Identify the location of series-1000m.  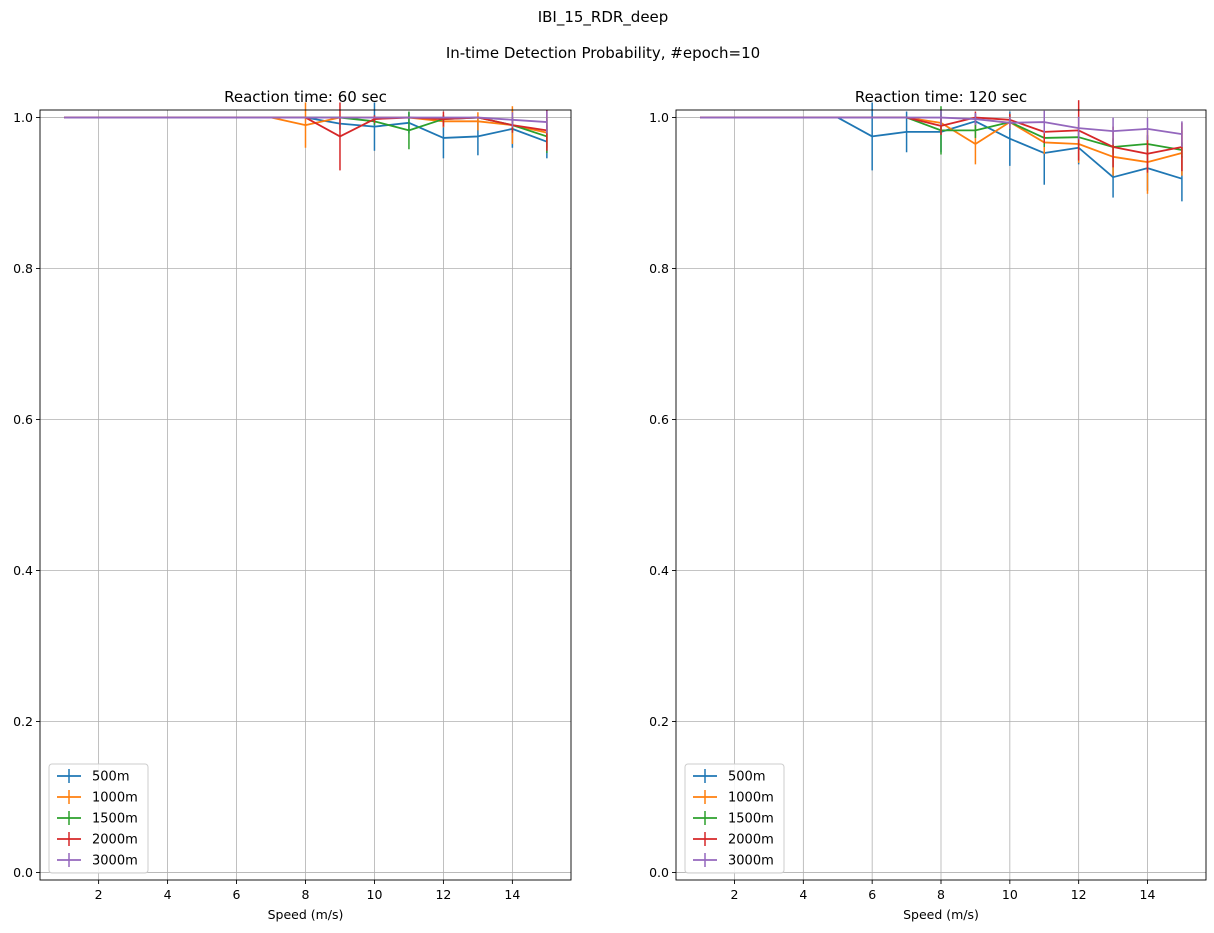
(306, 125).